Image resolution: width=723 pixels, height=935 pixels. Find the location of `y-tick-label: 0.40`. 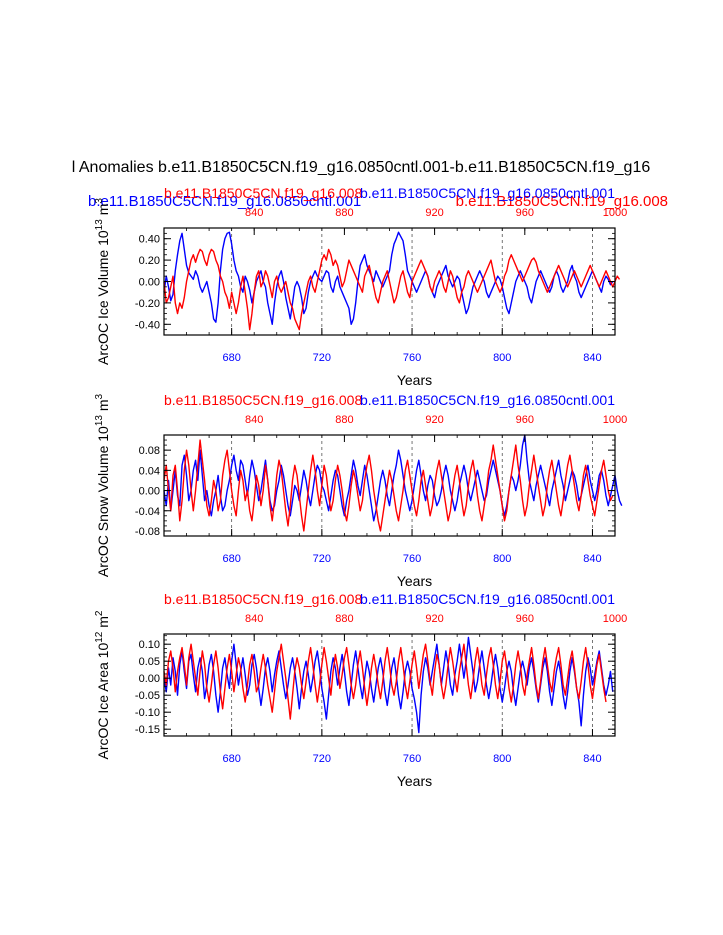

y-tick-label: 0.40 is located at coordinates (149, 240).